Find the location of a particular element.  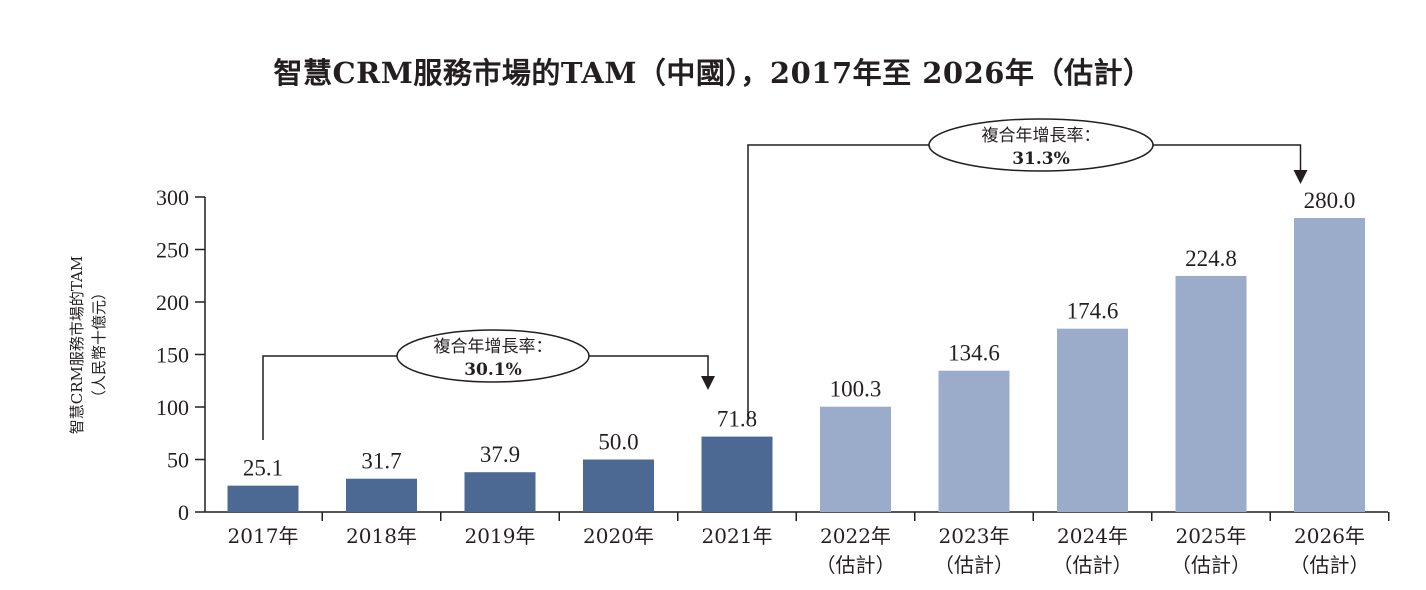

data-label: 37.9 is located at coordinates (500, 454).